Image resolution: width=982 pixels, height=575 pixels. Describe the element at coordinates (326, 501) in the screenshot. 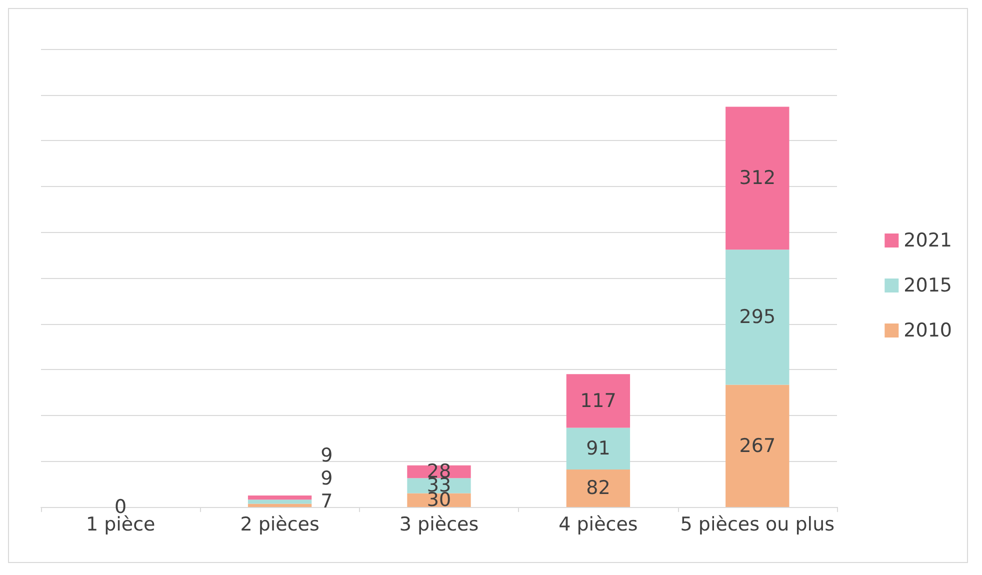

I see `data-label: 7` at that location.